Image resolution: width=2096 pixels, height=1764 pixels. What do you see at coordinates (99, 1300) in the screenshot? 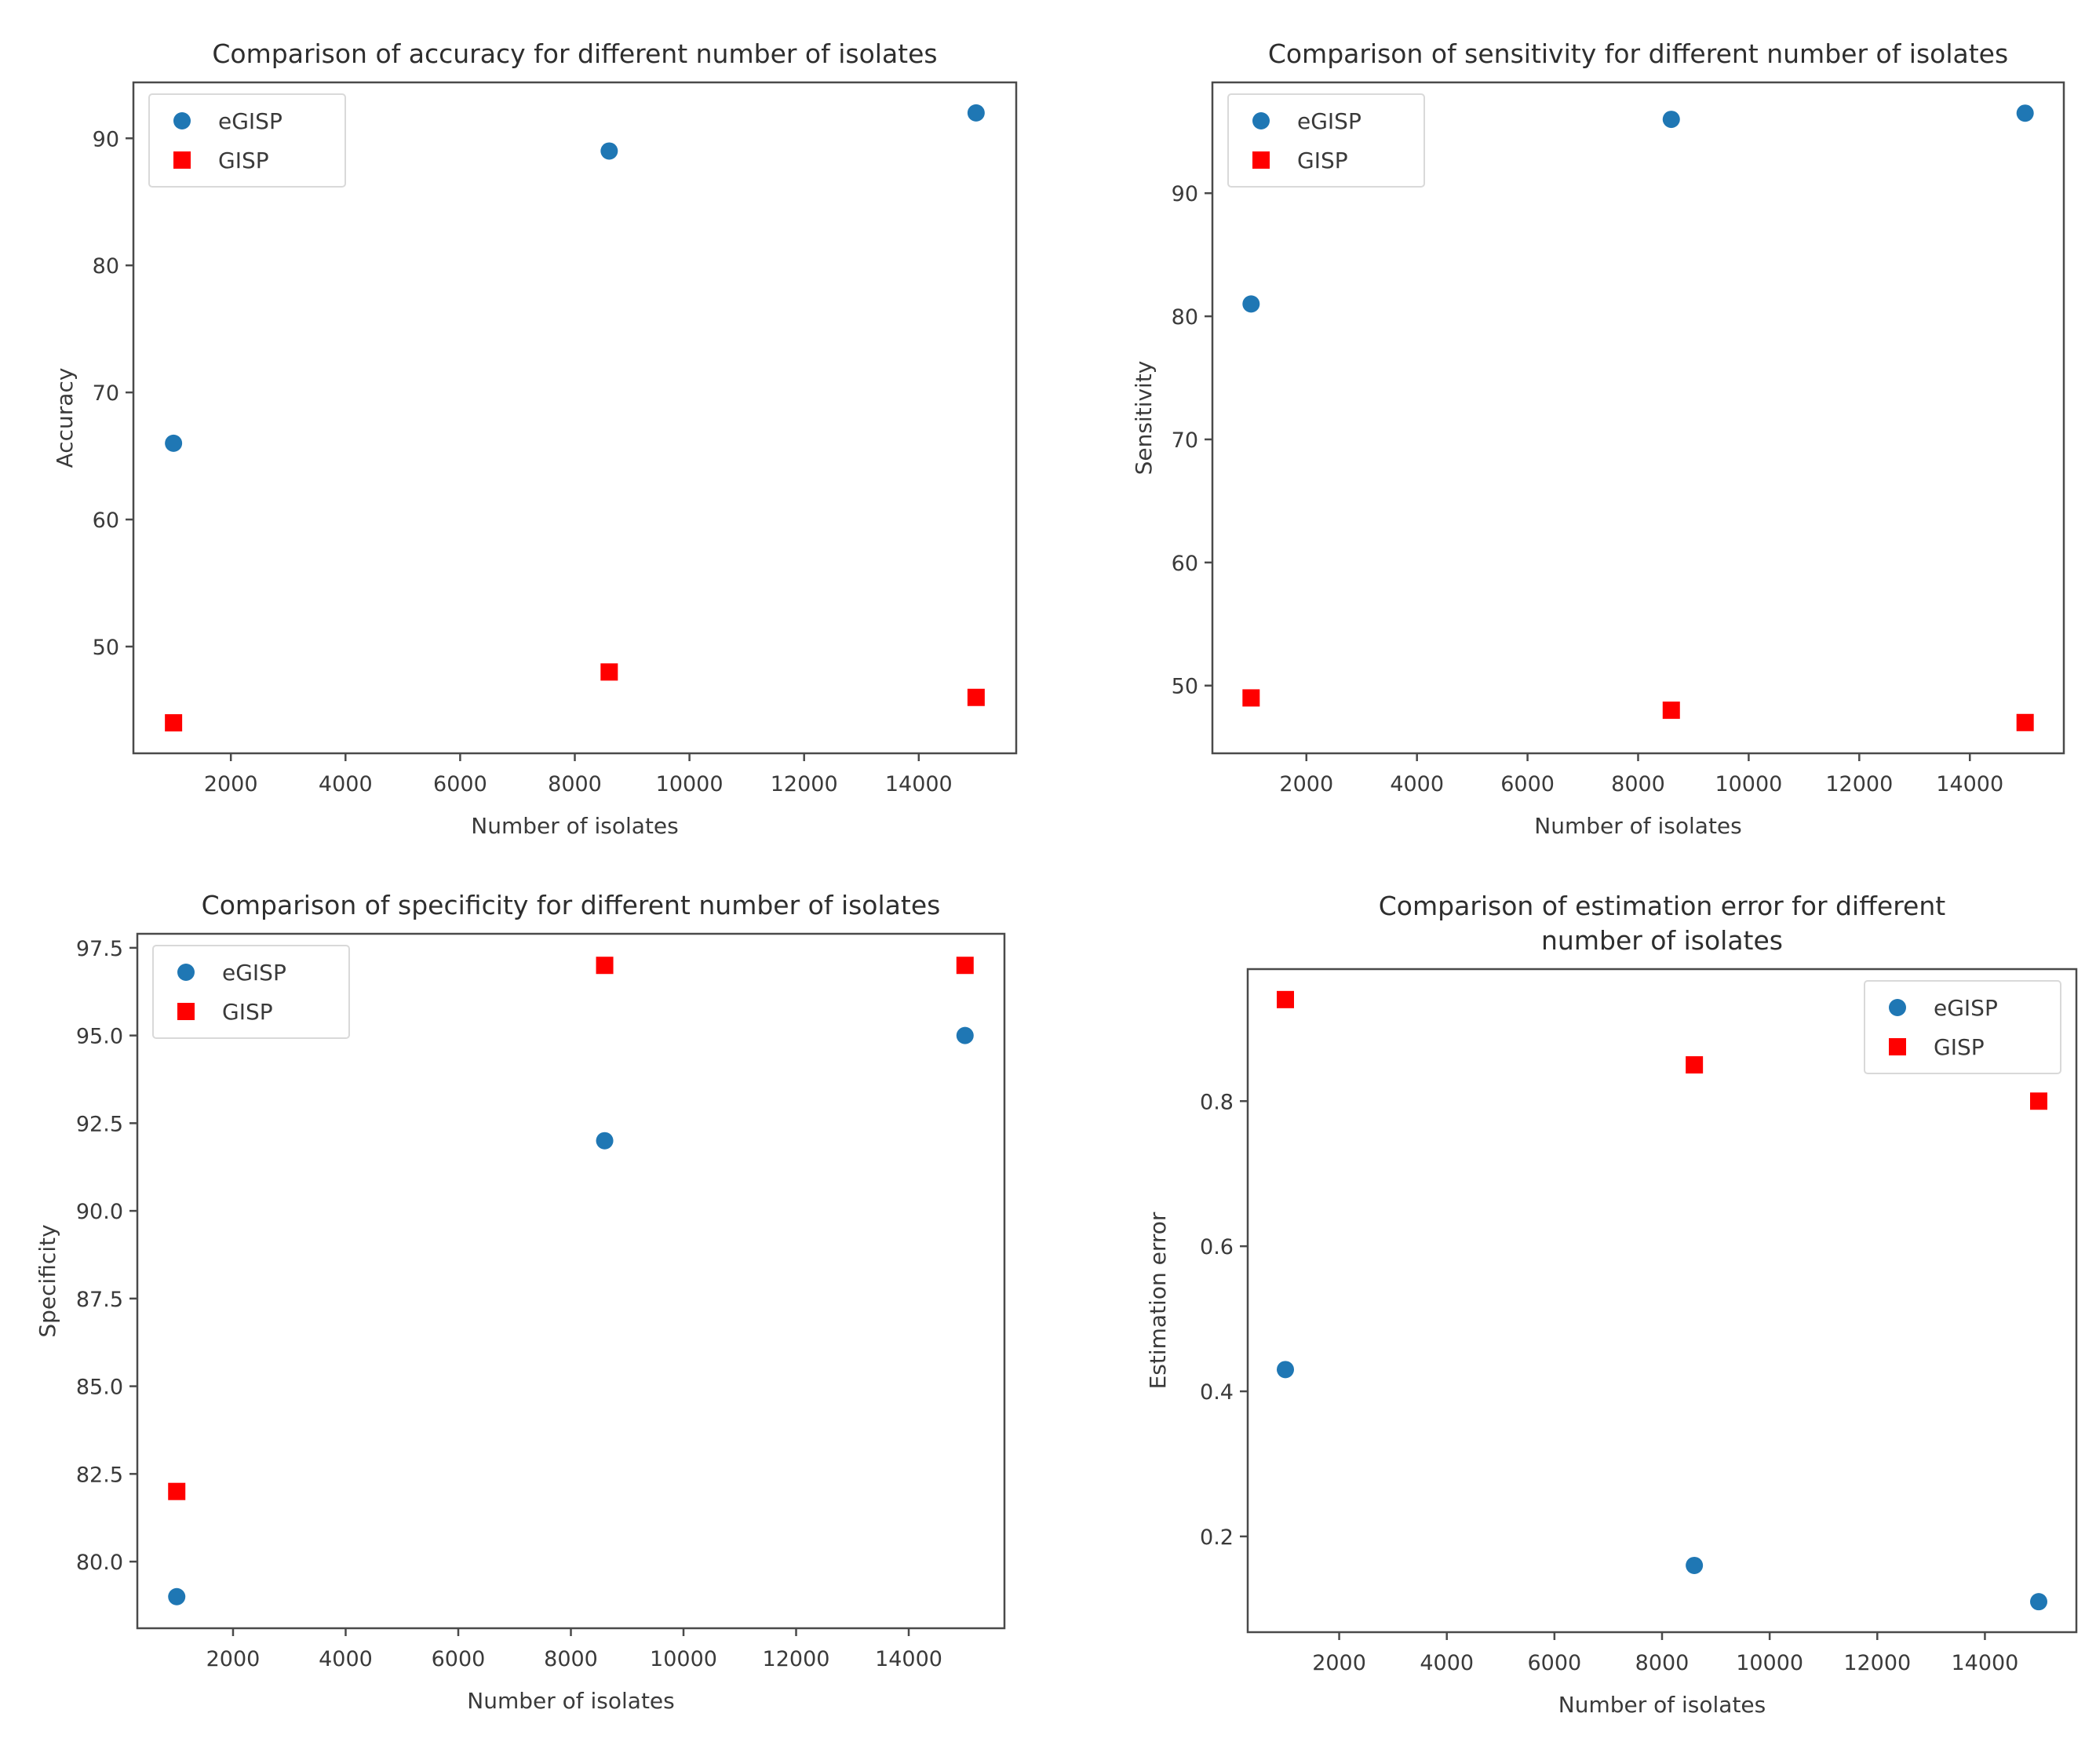
I see `y-tick-label: 87.5` at bounding box center [99, 1300].